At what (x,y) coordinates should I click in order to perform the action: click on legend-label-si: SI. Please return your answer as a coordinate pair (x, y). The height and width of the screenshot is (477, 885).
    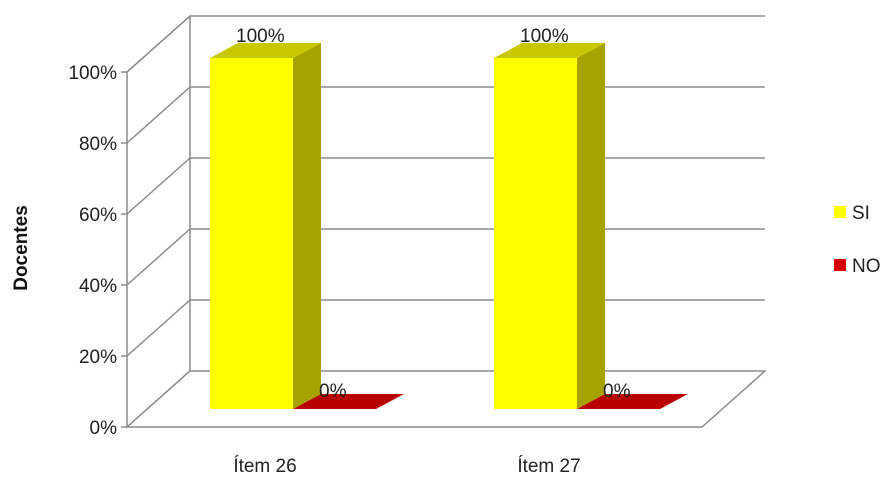
    Looking at the image, I should click on (861, 213).